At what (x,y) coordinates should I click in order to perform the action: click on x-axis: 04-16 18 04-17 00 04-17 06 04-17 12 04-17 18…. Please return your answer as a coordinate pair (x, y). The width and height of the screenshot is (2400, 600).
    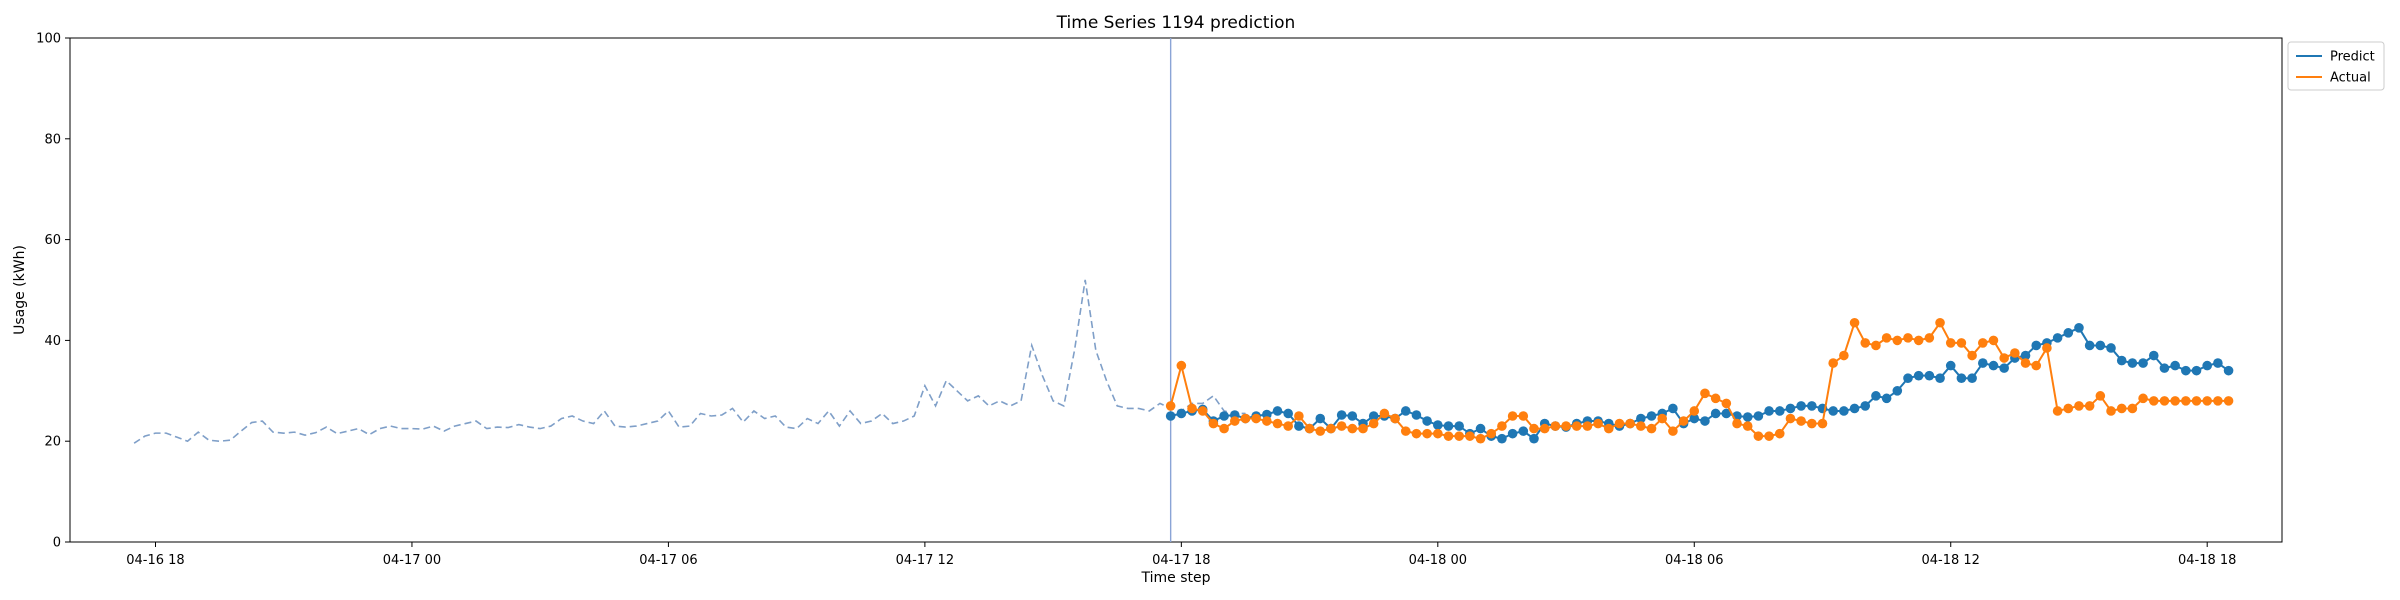
    Looking at the image, I should click on (1181, 555).